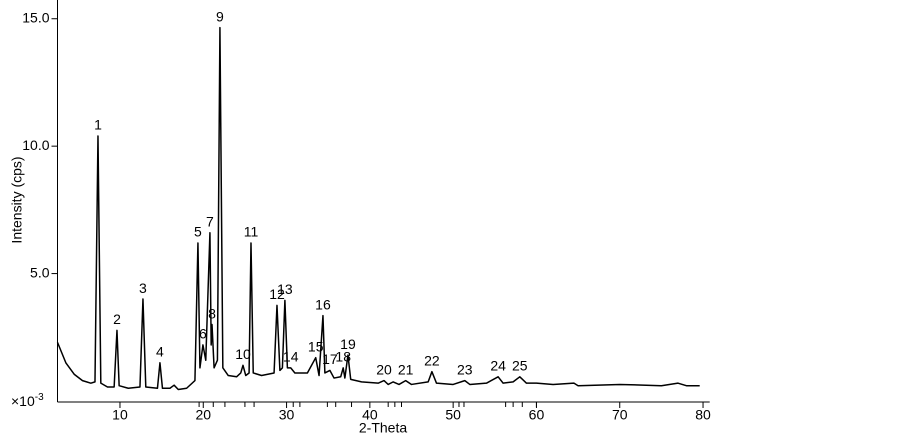  I want to click on x-tick-label: 70, so click(620, 415).